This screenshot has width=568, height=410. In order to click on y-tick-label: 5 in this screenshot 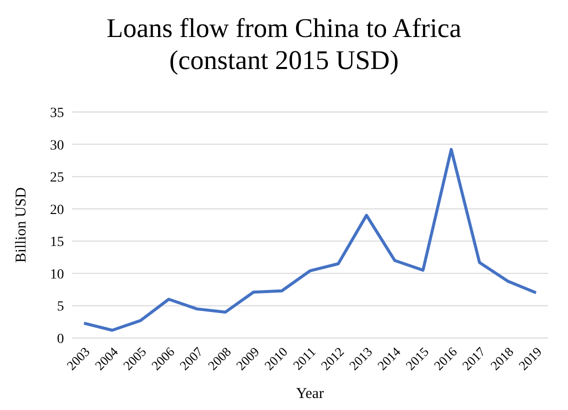, I will do `click(60, 307)`.